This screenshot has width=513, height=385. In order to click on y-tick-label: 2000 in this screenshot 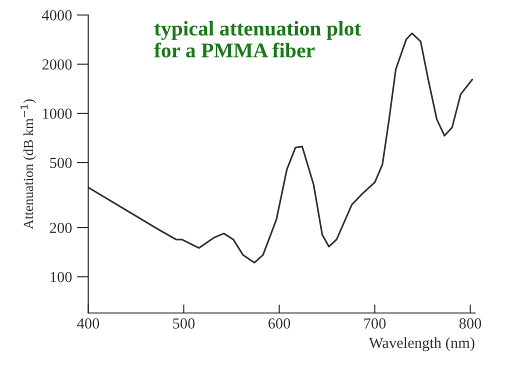, I will do `click(57, 64)`.